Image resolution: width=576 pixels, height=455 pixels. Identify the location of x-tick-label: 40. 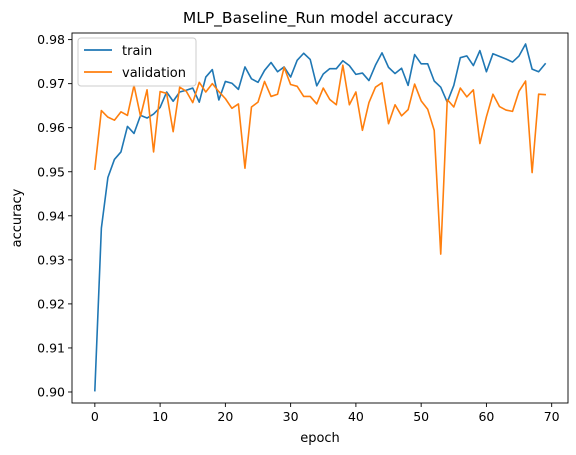
(356, 416).